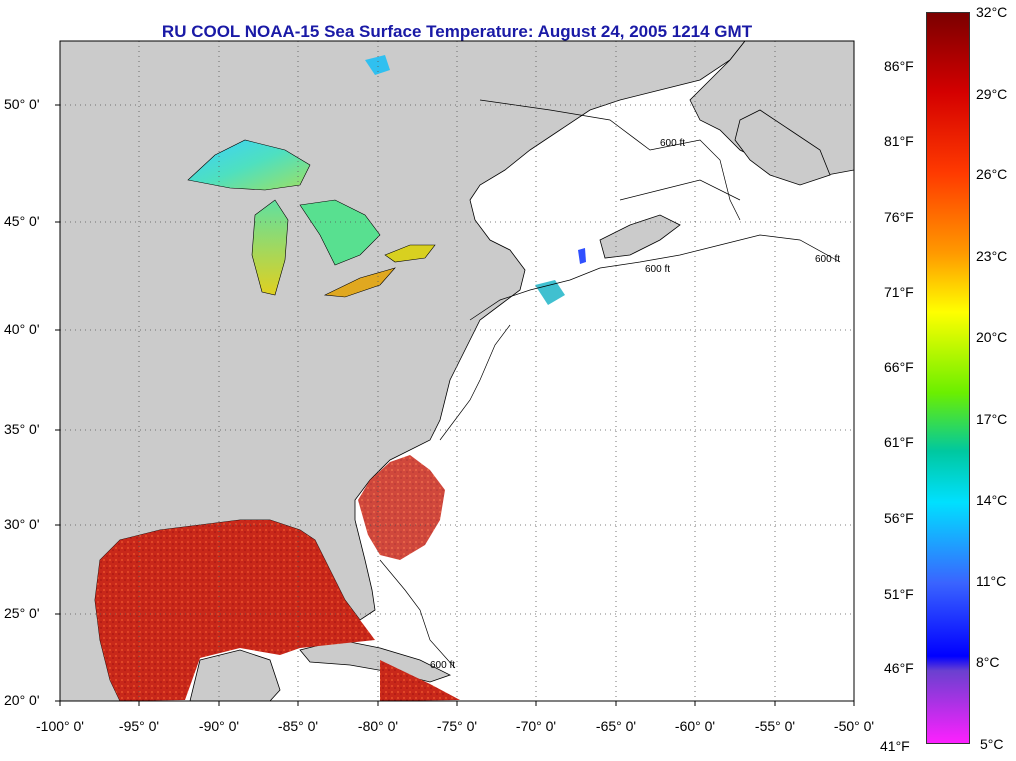 The width and height of the screenshot is (1016, 761). Describe the element at coordinates (219, 726) in the screenshot. I see `lon-label: -90° 0'` at that location.